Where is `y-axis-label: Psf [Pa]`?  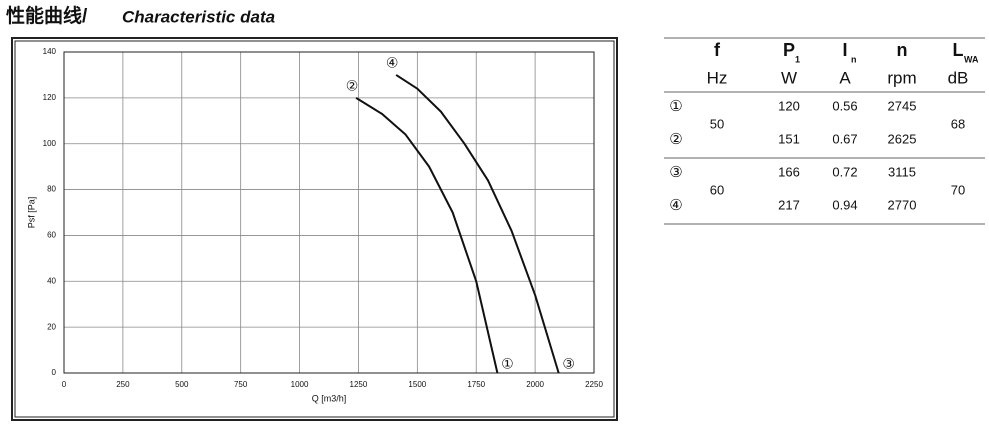
y-axis-label: Psf [Pa] is located at coordinates (31, 213).